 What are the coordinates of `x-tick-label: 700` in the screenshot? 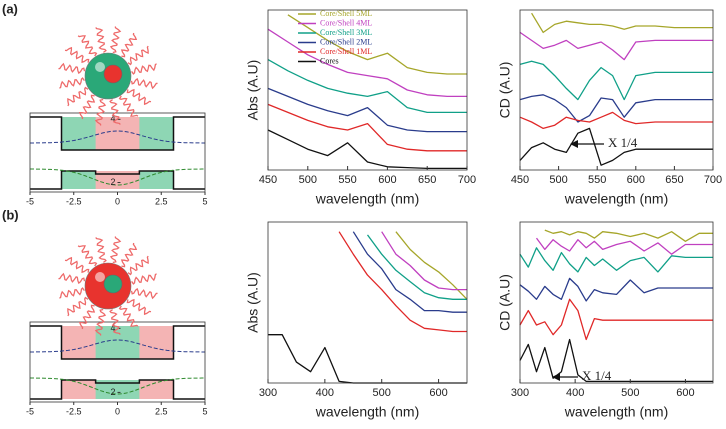 It's located at (713, 180).